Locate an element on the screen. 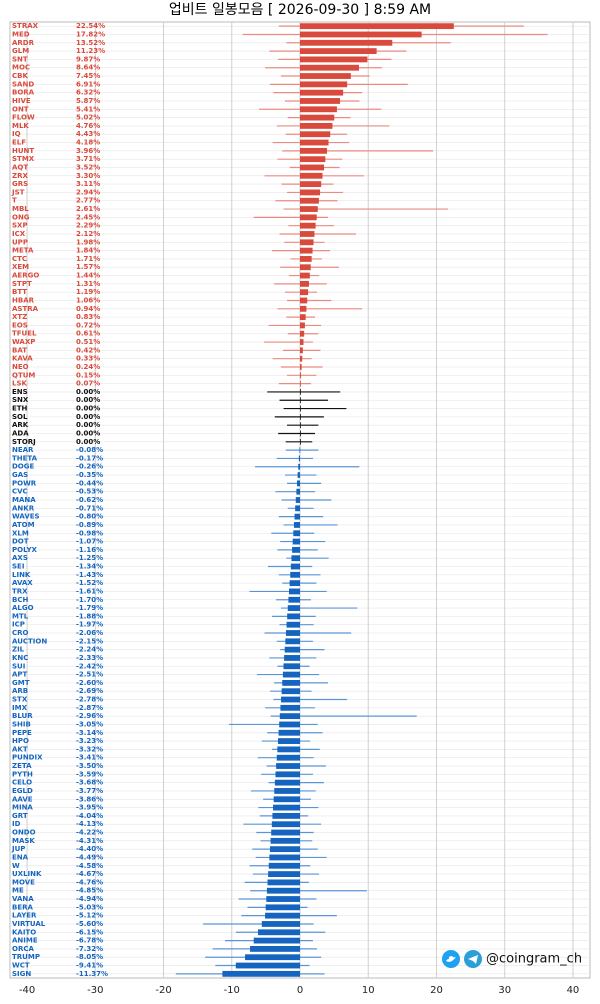 Image resolution: width=600 pixels, height=1004 pixels. x-tick-label: 0 is located at coordinates (300, 990).